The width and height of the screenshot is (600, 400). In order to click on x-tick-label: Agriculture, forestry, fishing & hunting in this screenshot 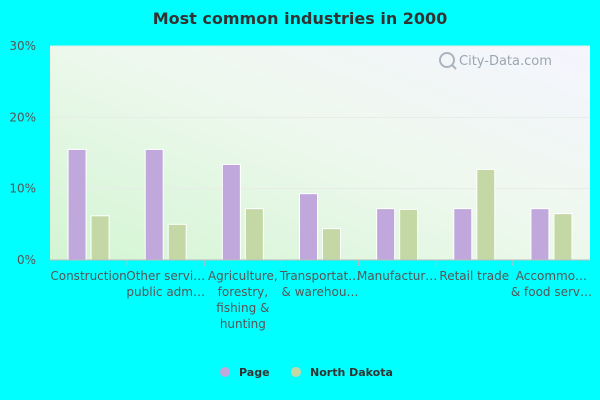, I will do `click(243, 300)`.